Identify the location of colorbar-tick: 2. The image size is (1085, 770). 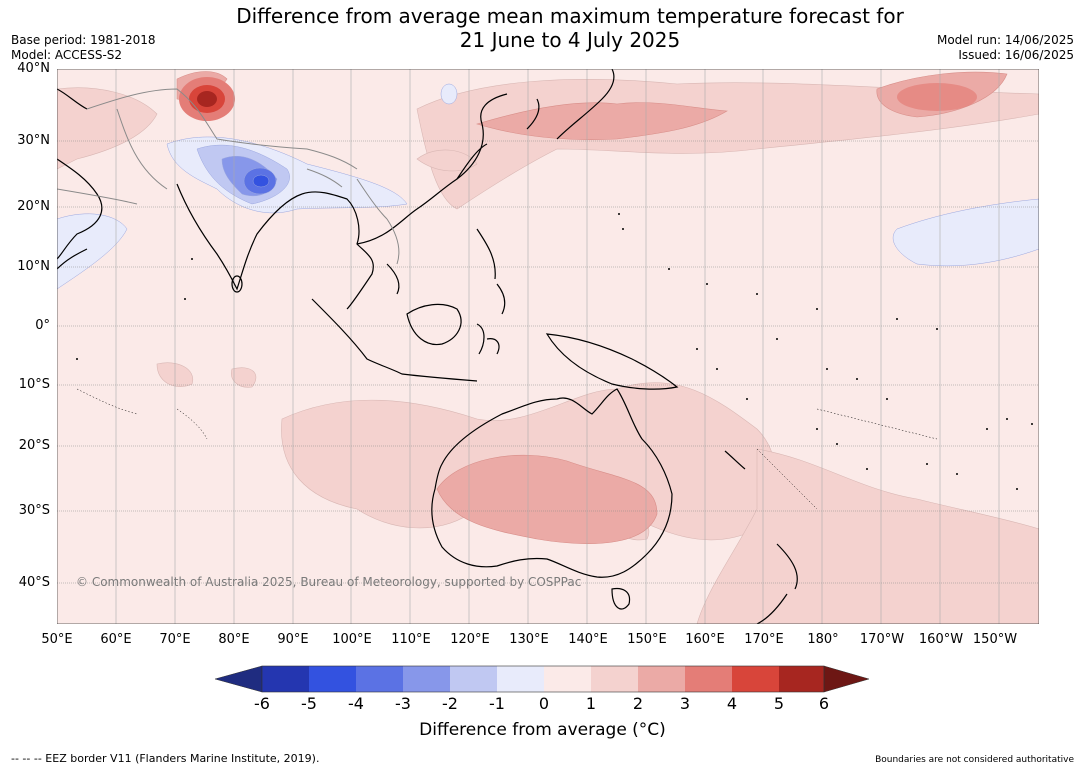
(638, 703).